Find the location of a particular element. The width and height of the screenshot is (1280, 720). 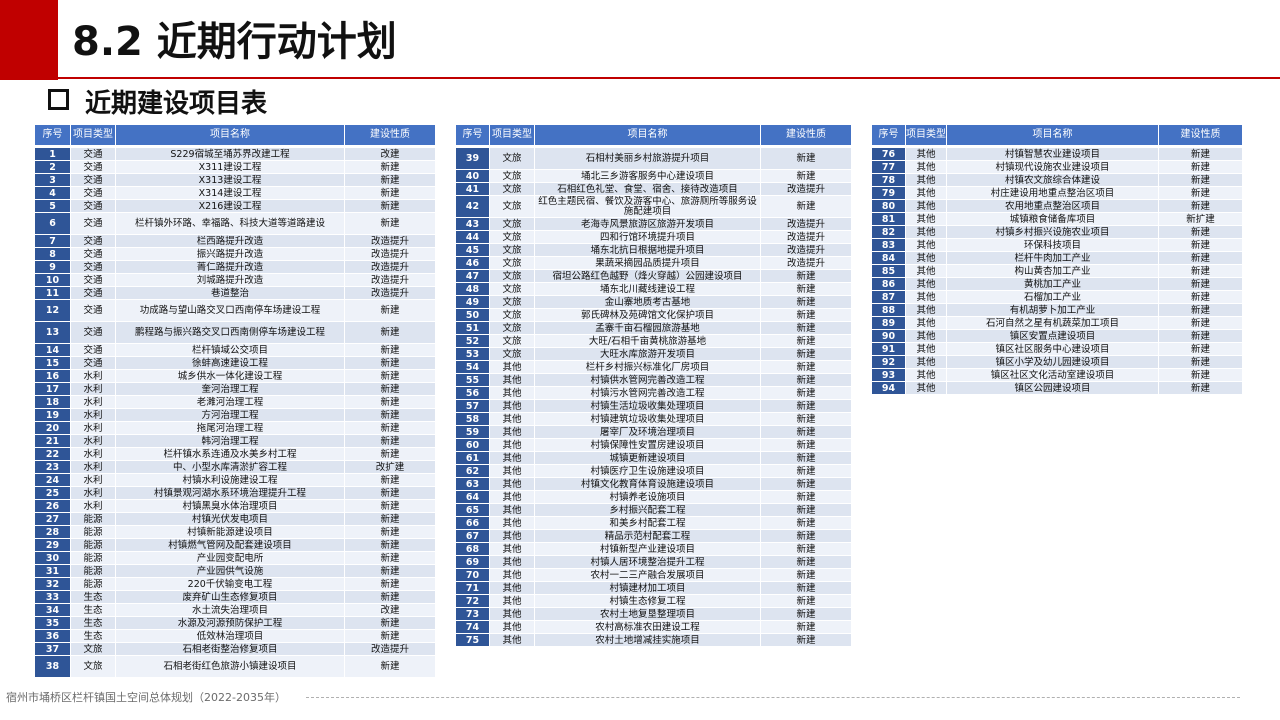

cell-name: 村镇黑臭水体治理项目 is located at coordinates (230, 506).